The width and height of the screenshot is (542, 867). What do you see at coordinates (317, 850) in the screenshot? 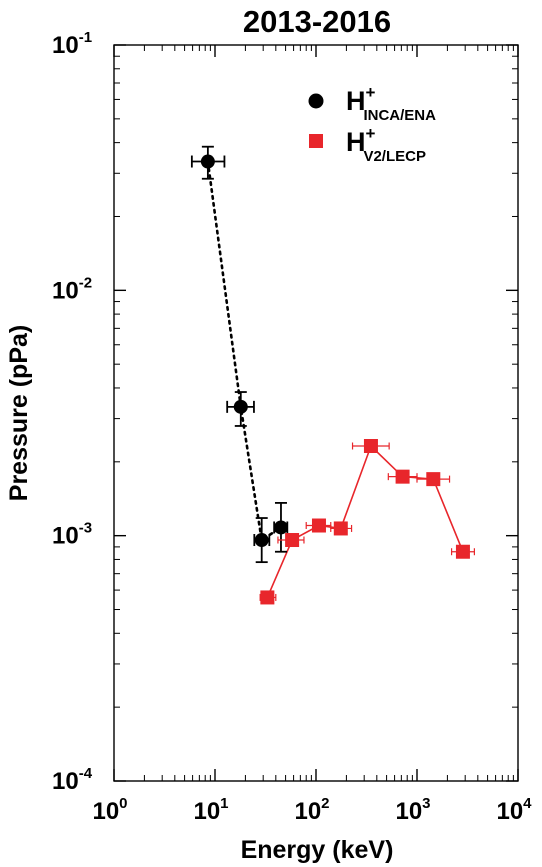
I see `x-axis-label: Energy (keV)` at bounding box center [317, 850].